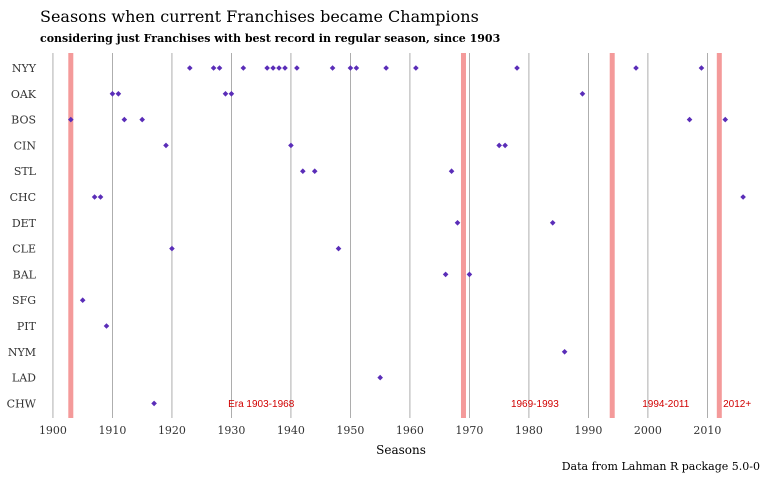 The width and height of the screenshot is (768, 480). I want to click on franchise-label: STL, so click(25, 171).